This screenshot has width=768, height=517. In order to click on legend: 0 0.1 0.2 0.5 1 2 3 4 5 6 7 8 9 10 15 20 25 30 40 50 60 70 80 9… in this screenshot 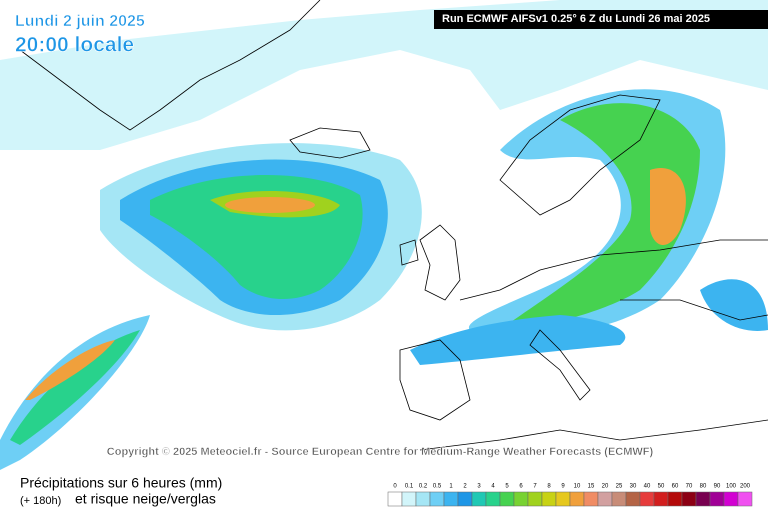, I will do `click(570, 495)`.